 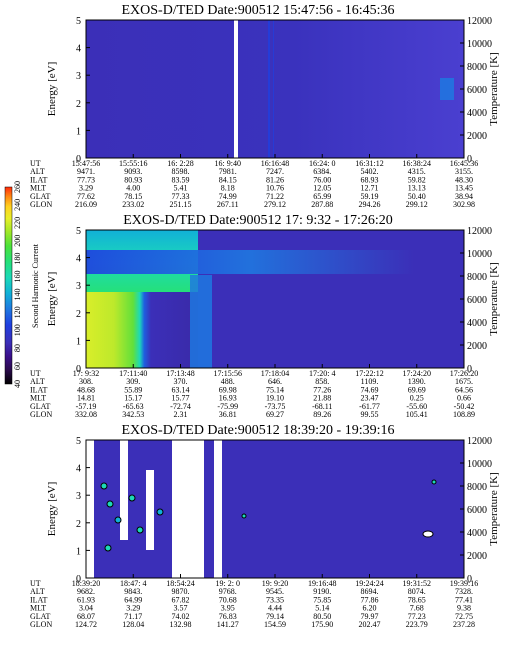 I want to click on ephemeris-value: 17:22:12, so click(x=369, y=373).